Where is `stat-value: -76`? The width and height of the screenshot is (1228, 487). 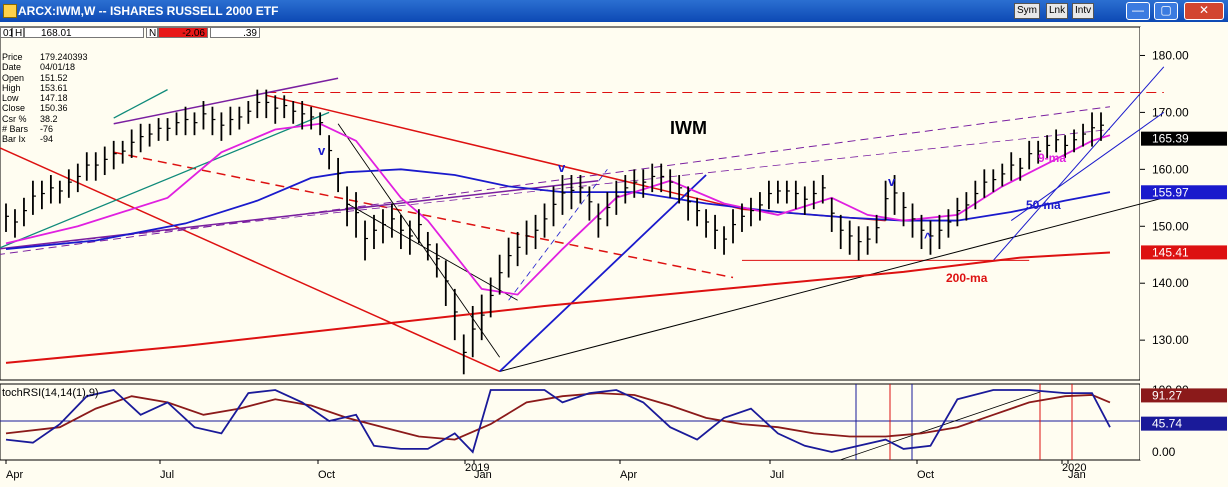
stat-value: -76 is located at coordinates (47, 129).